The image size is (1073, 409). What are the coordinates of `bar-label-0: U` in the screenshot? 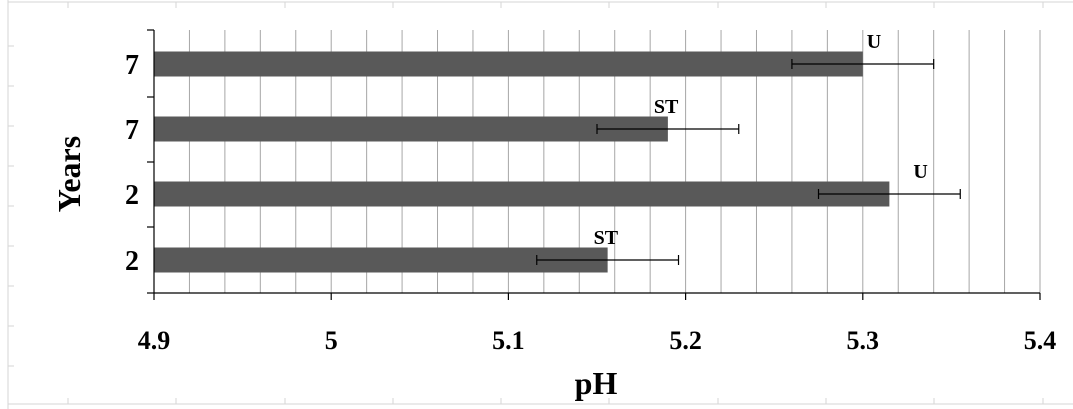 It's located at (874, 42).